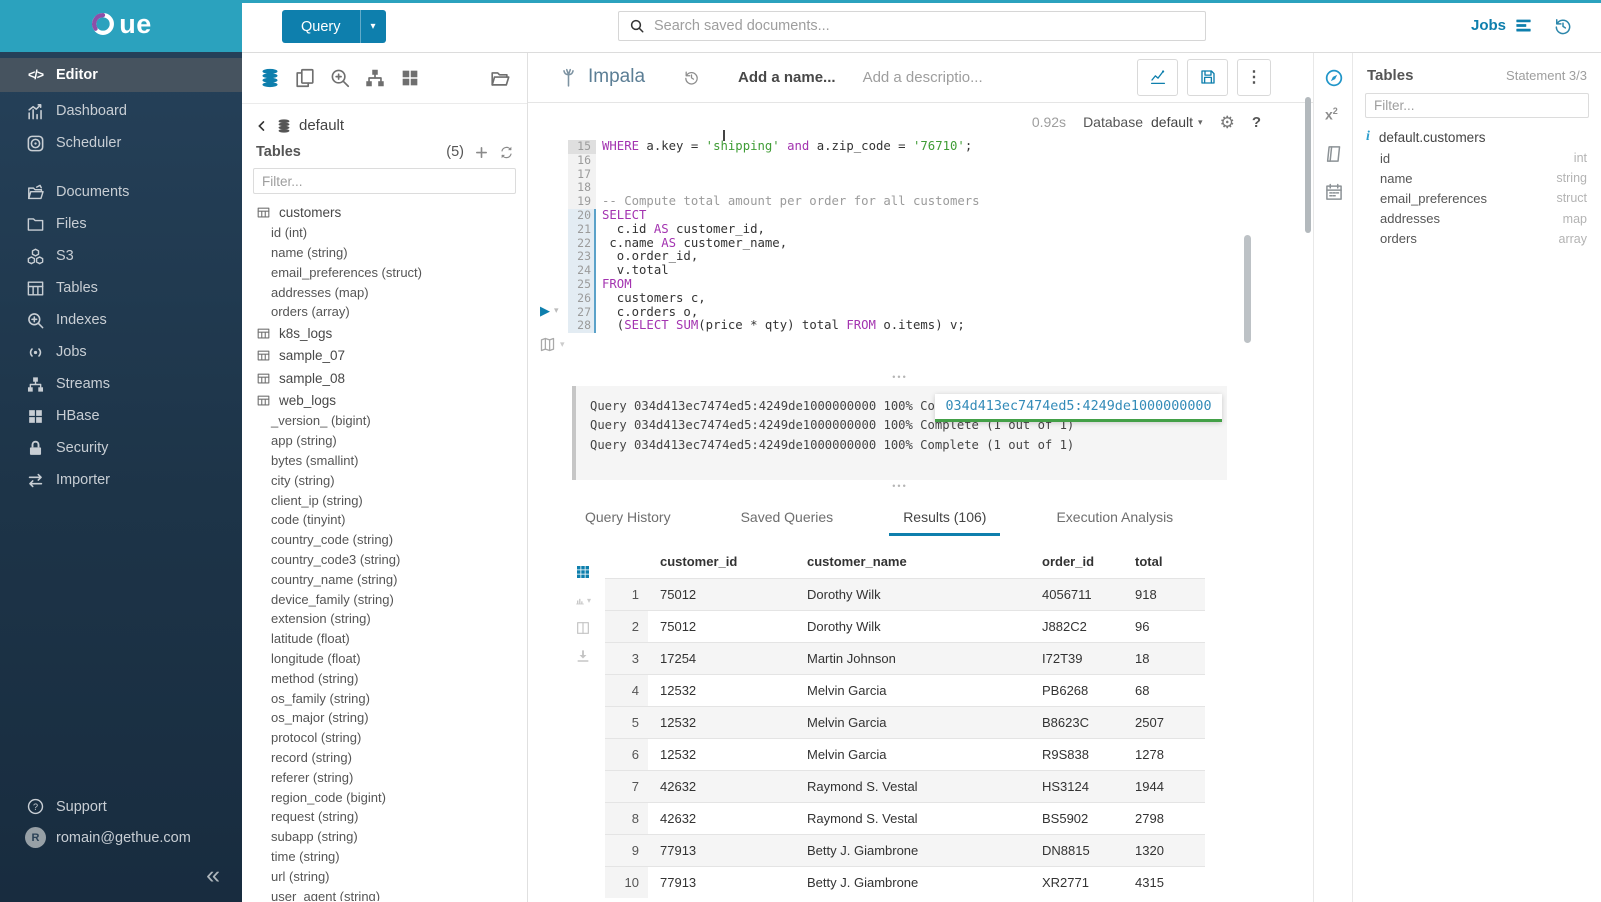 Image resolution: width=1601 pixels, height=902 pixels. Describe the element at coordinates (326, 894) in the screenshot. I see `column-item: user_agent (string)` at that location.